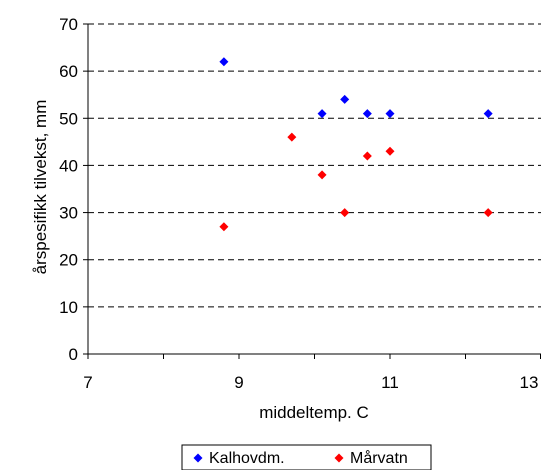 The image size is (541, 470). What do you see at coordinates (68, 165) in the screenshot?
I see `y-tick-label: 40` at bounding box center [68, 165].